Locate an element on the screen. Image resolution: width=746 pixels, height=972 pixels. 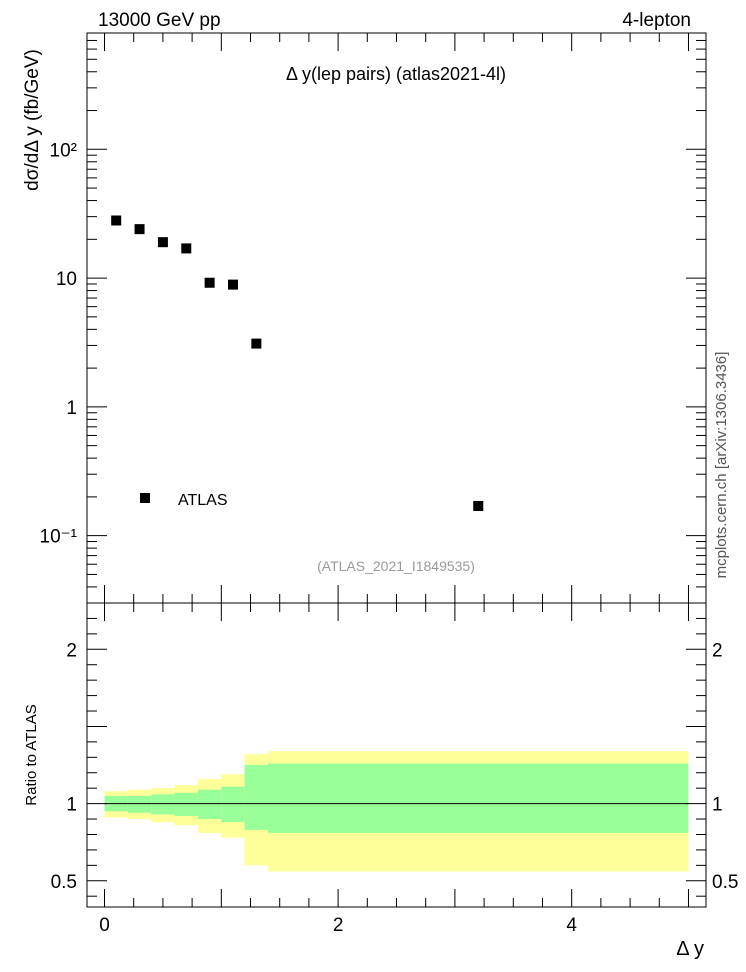
header-left-label: 13000 GeV pp is located at coordinates (159, 20).